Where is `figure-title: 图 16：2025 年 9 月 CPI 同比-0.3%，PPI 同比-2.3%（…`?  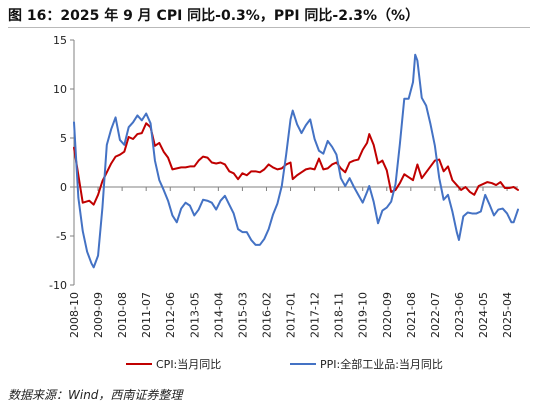 figure-title: 图 16：2025 年 9 月 CPI 同比-0.3%，PPI 同比-2.3%（… is located at coordinates (214, 16).